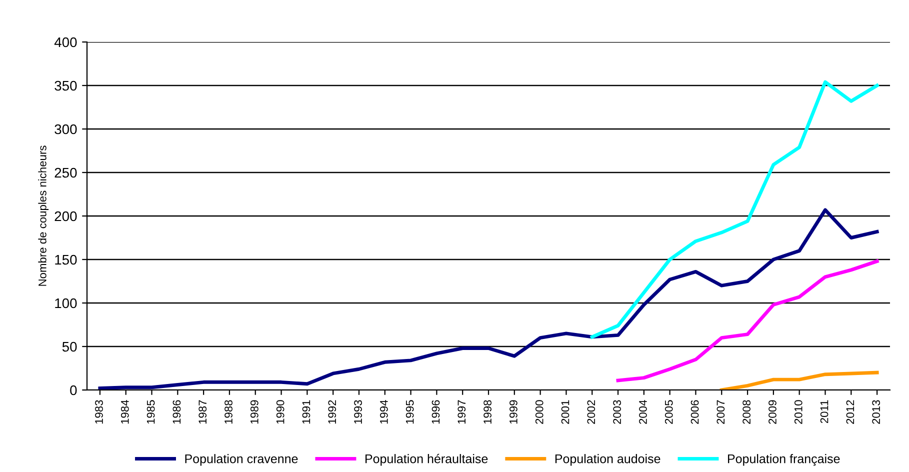  I want to click on x-tick-label: 2005, so click(668, 412).